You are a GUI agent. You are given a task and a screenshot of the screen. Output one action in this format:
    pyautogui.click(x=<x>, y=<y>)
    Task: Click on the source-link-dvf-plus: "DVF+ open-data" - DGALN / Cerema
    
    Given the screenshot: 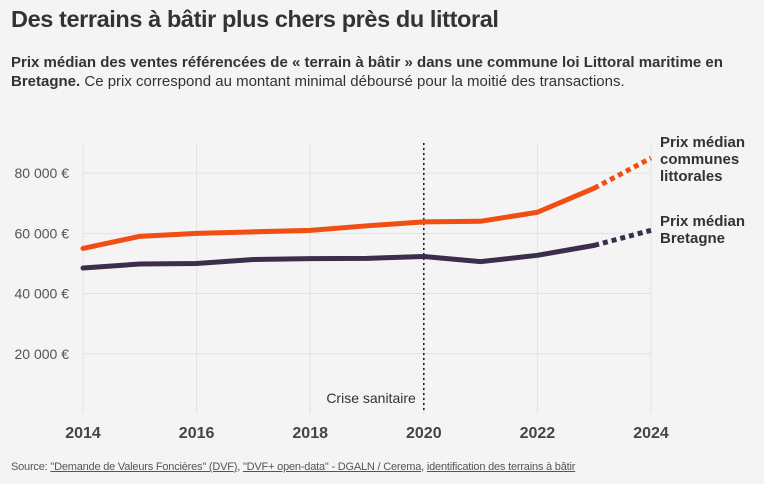 What is the action you would take?
    pyautogui.click(x=332, y=467)
    